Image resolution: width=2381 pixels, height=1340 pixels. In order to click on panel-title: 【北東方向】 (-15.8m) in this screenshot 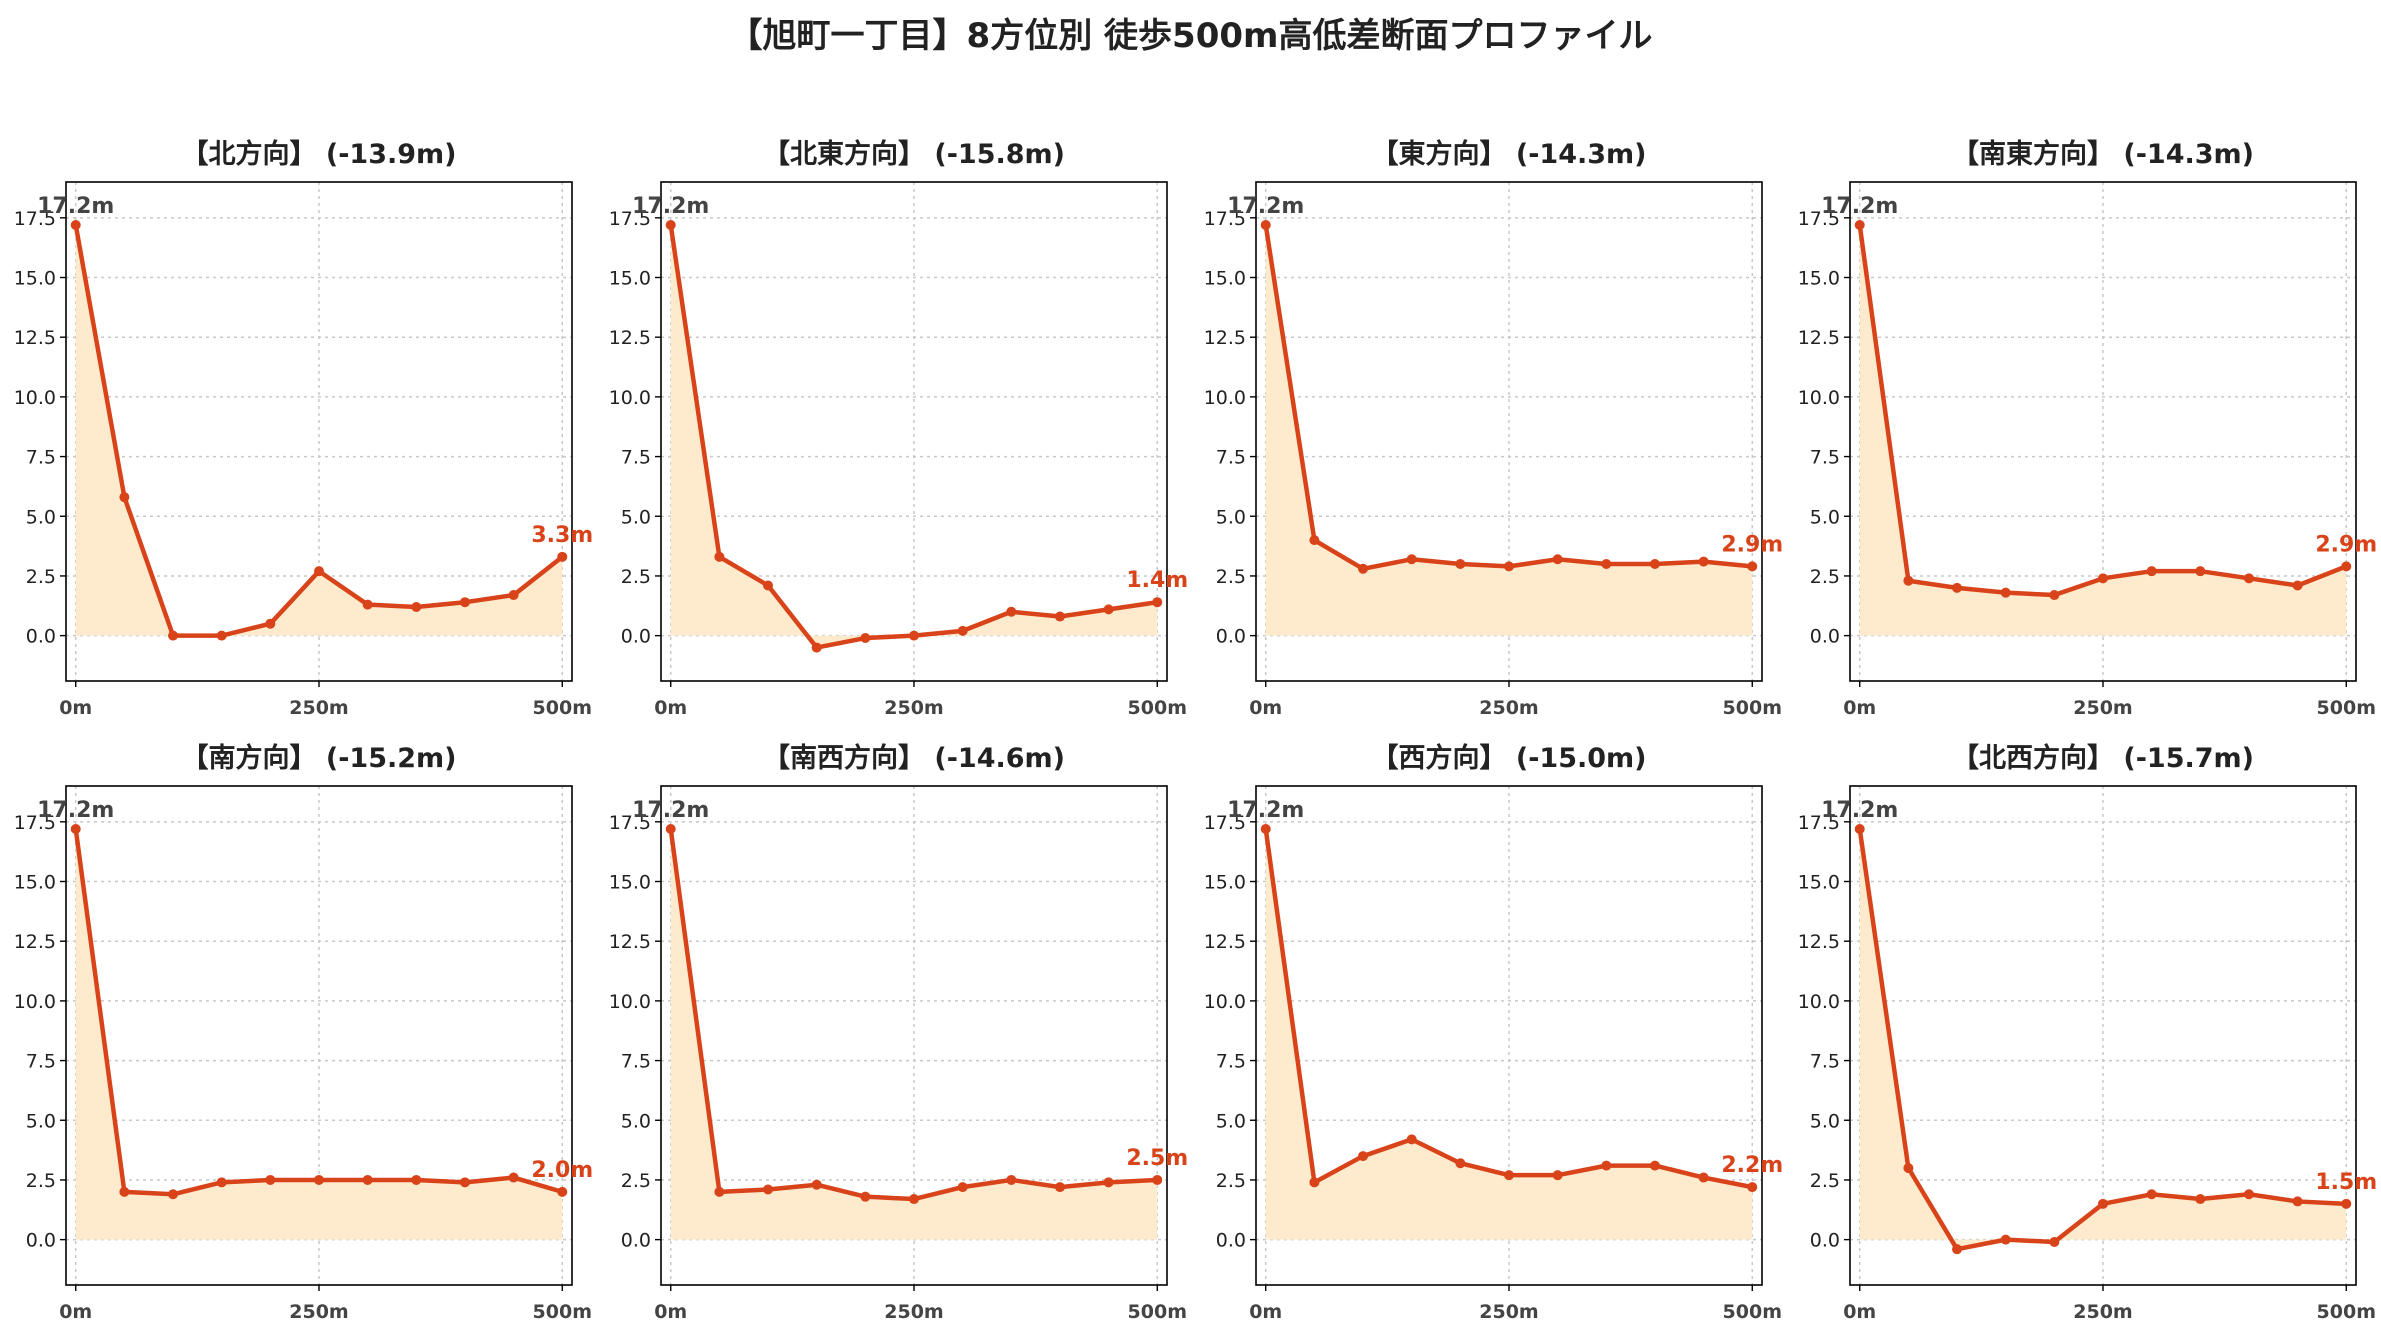, I will do `click(914, 154)`.